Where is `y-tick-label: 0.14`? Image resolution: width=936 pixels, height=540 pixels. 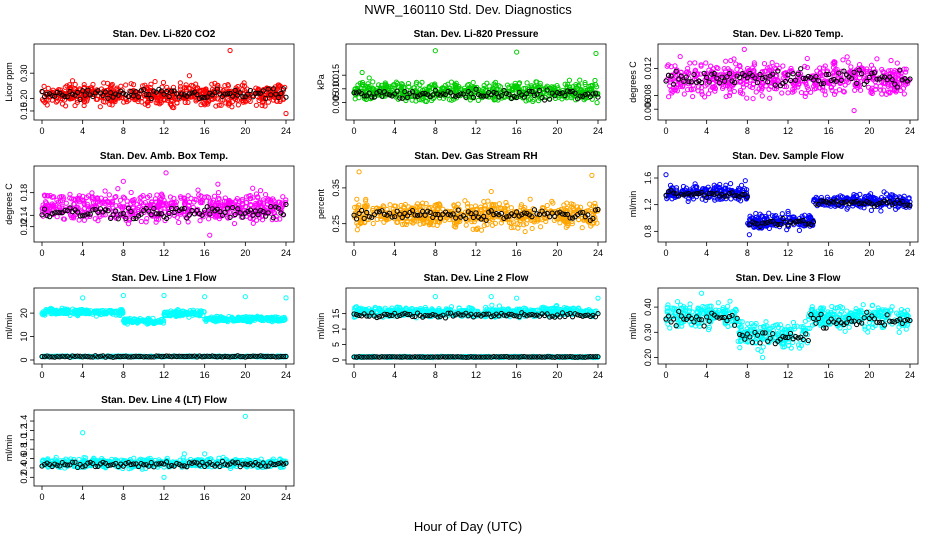
y-tick-label: 0.14 is located at coordinates (24, 216).